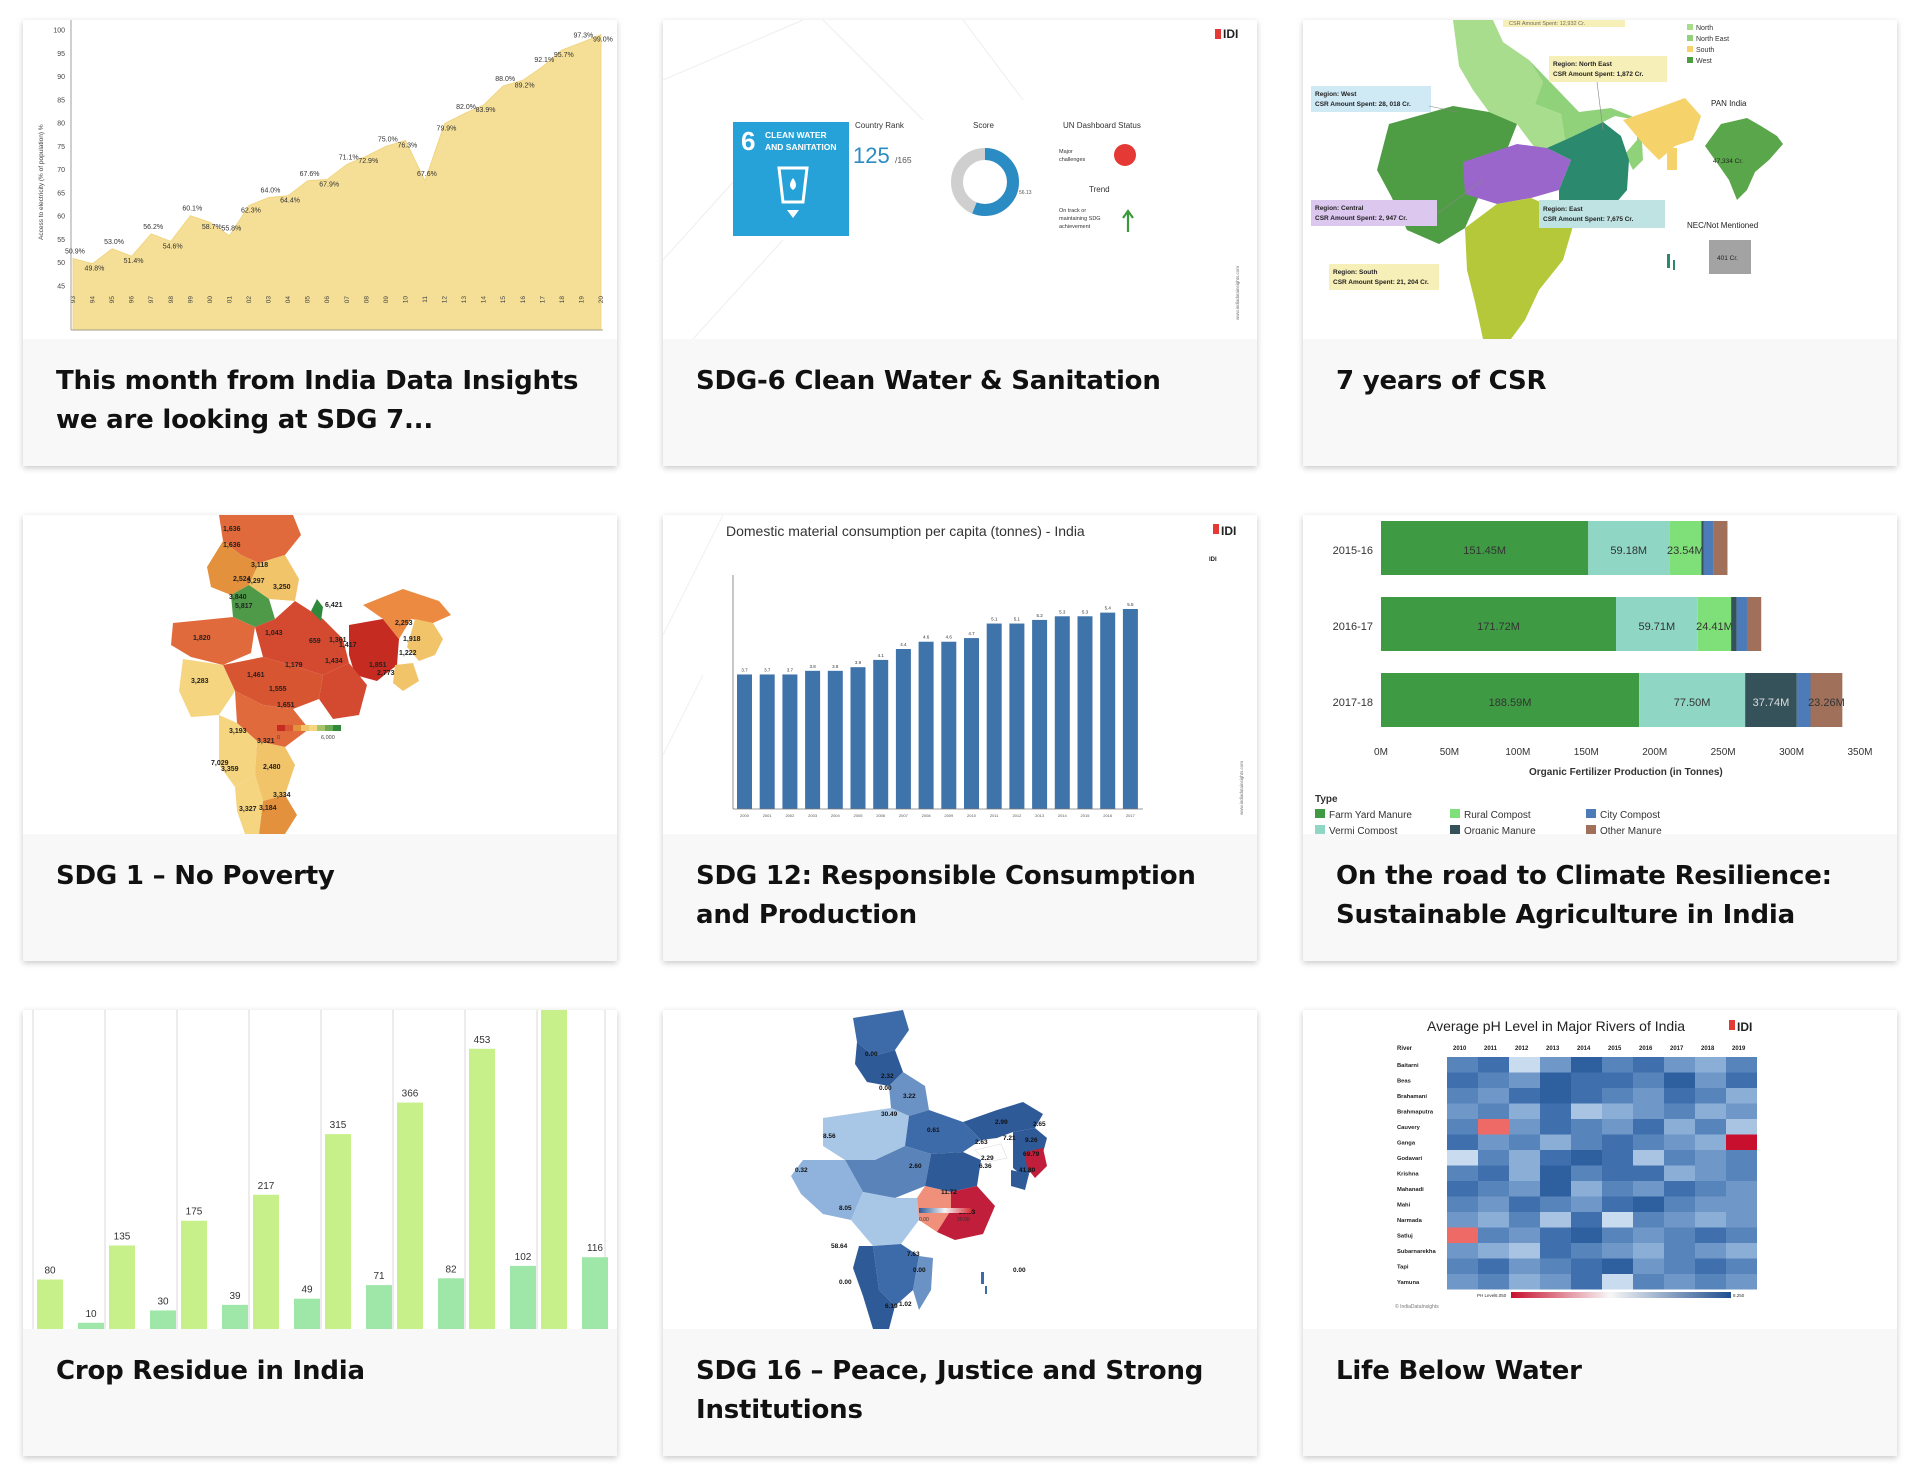 Image resolution: width=1920 pixels, height=1481 pixels. What do you see at coordinates (793, 185) in the screenshot?
I see `water-glass-icon` at bounding box center [793, 185].